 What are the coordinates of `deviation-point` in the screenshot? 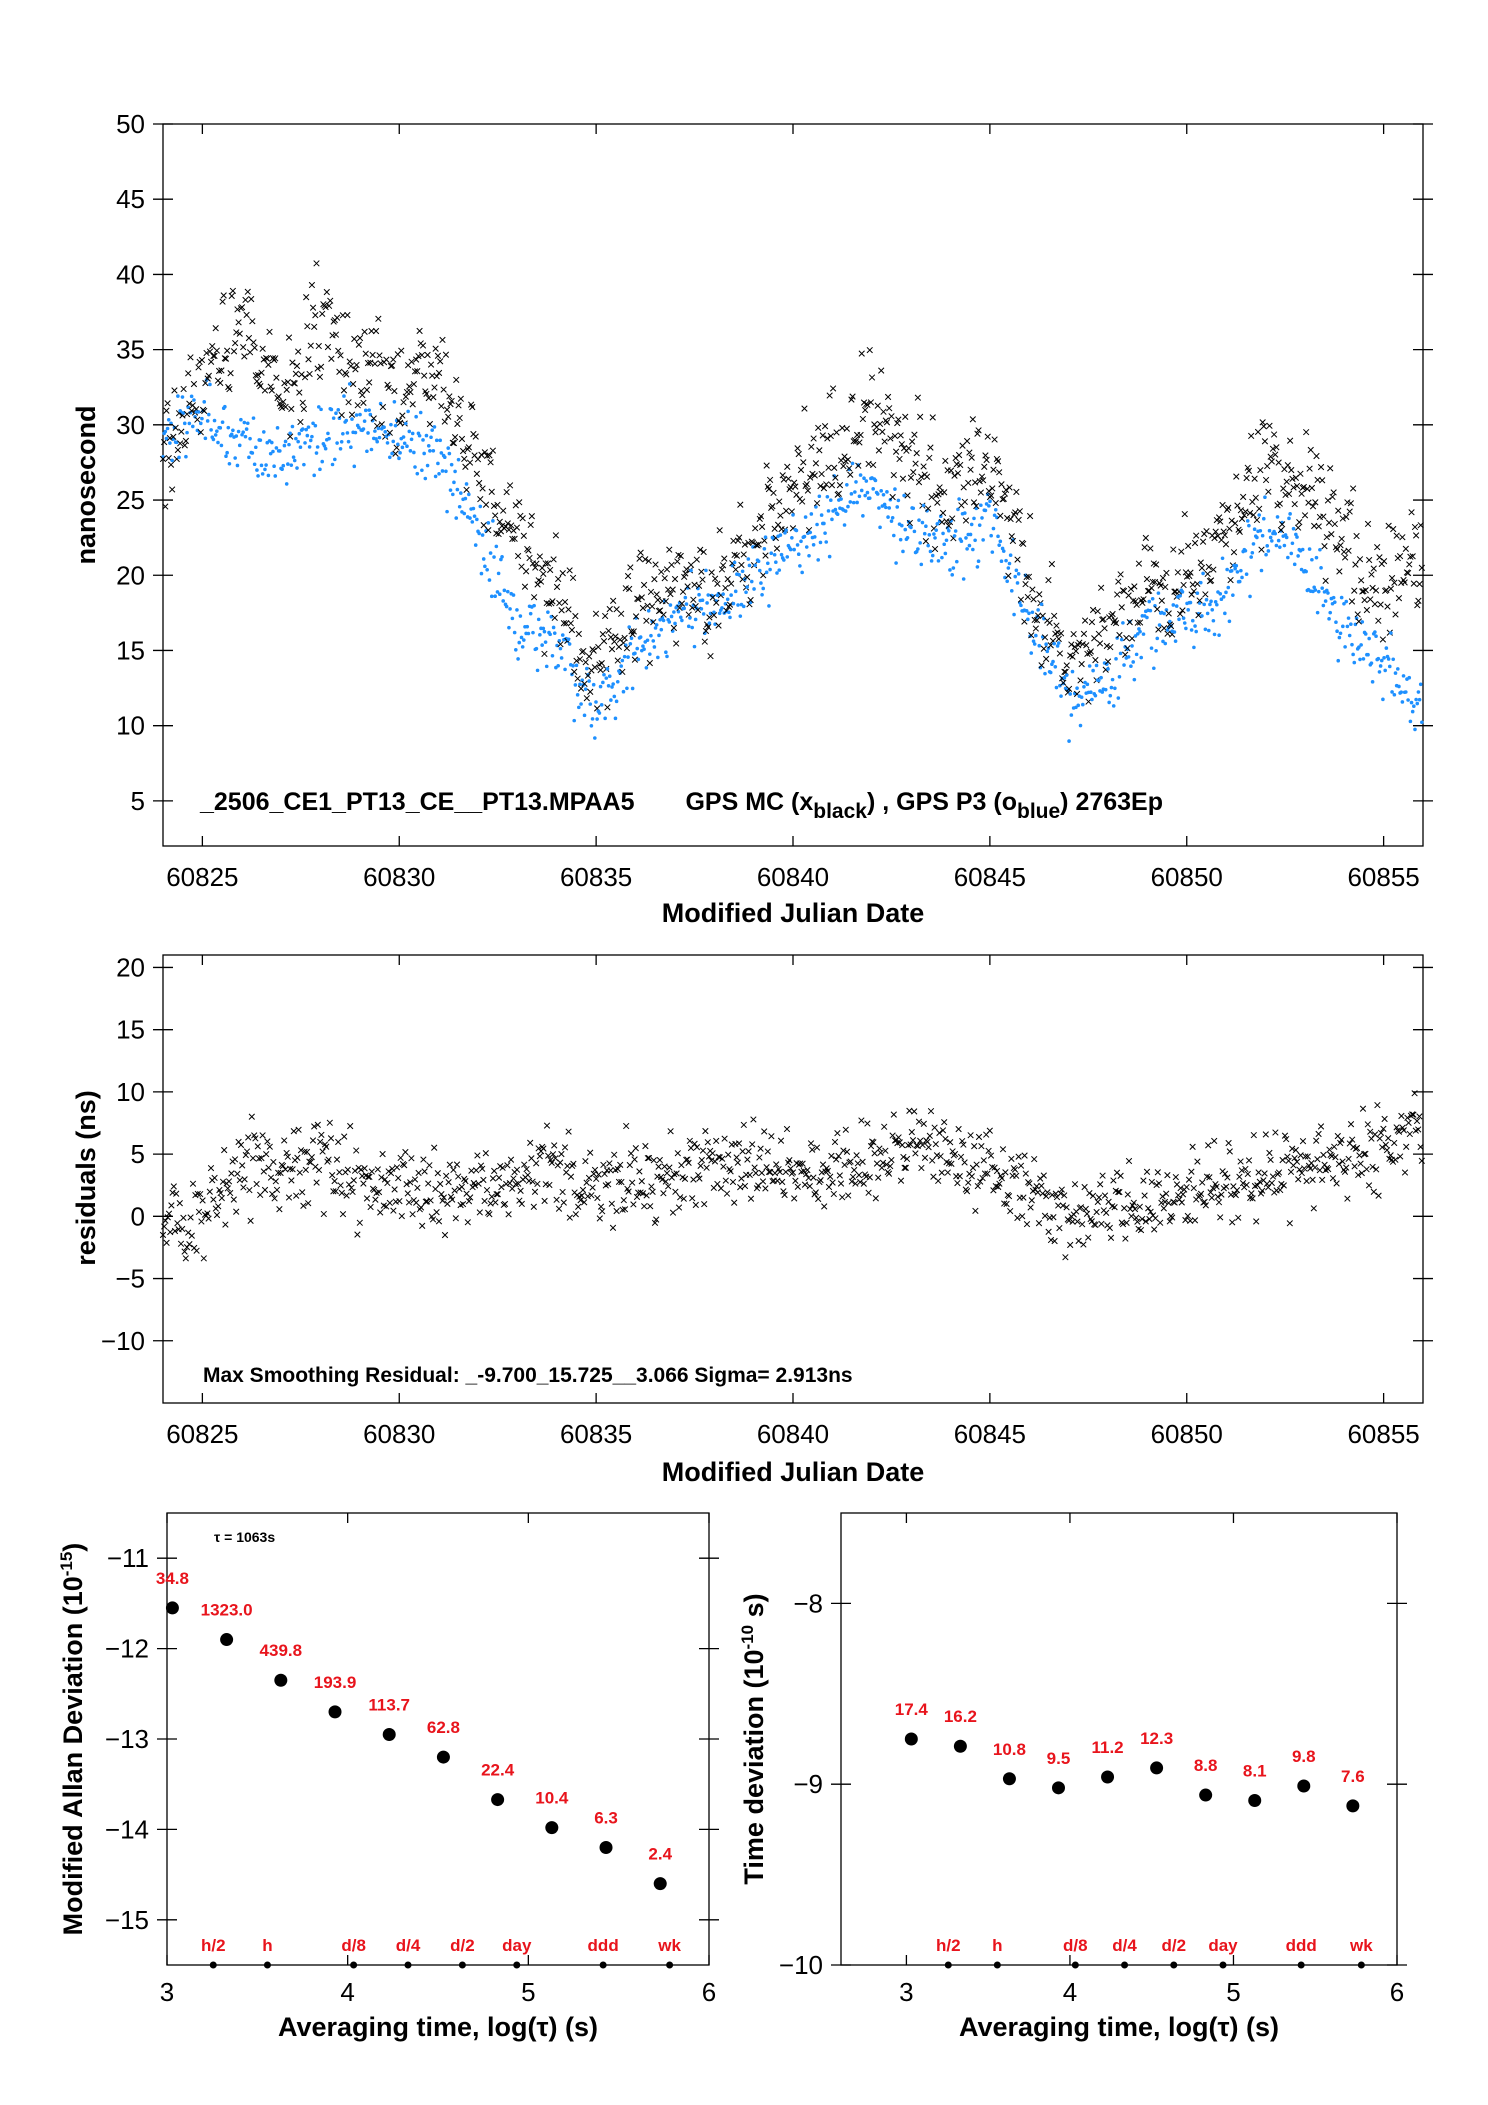 It's located at (1353, 1806).